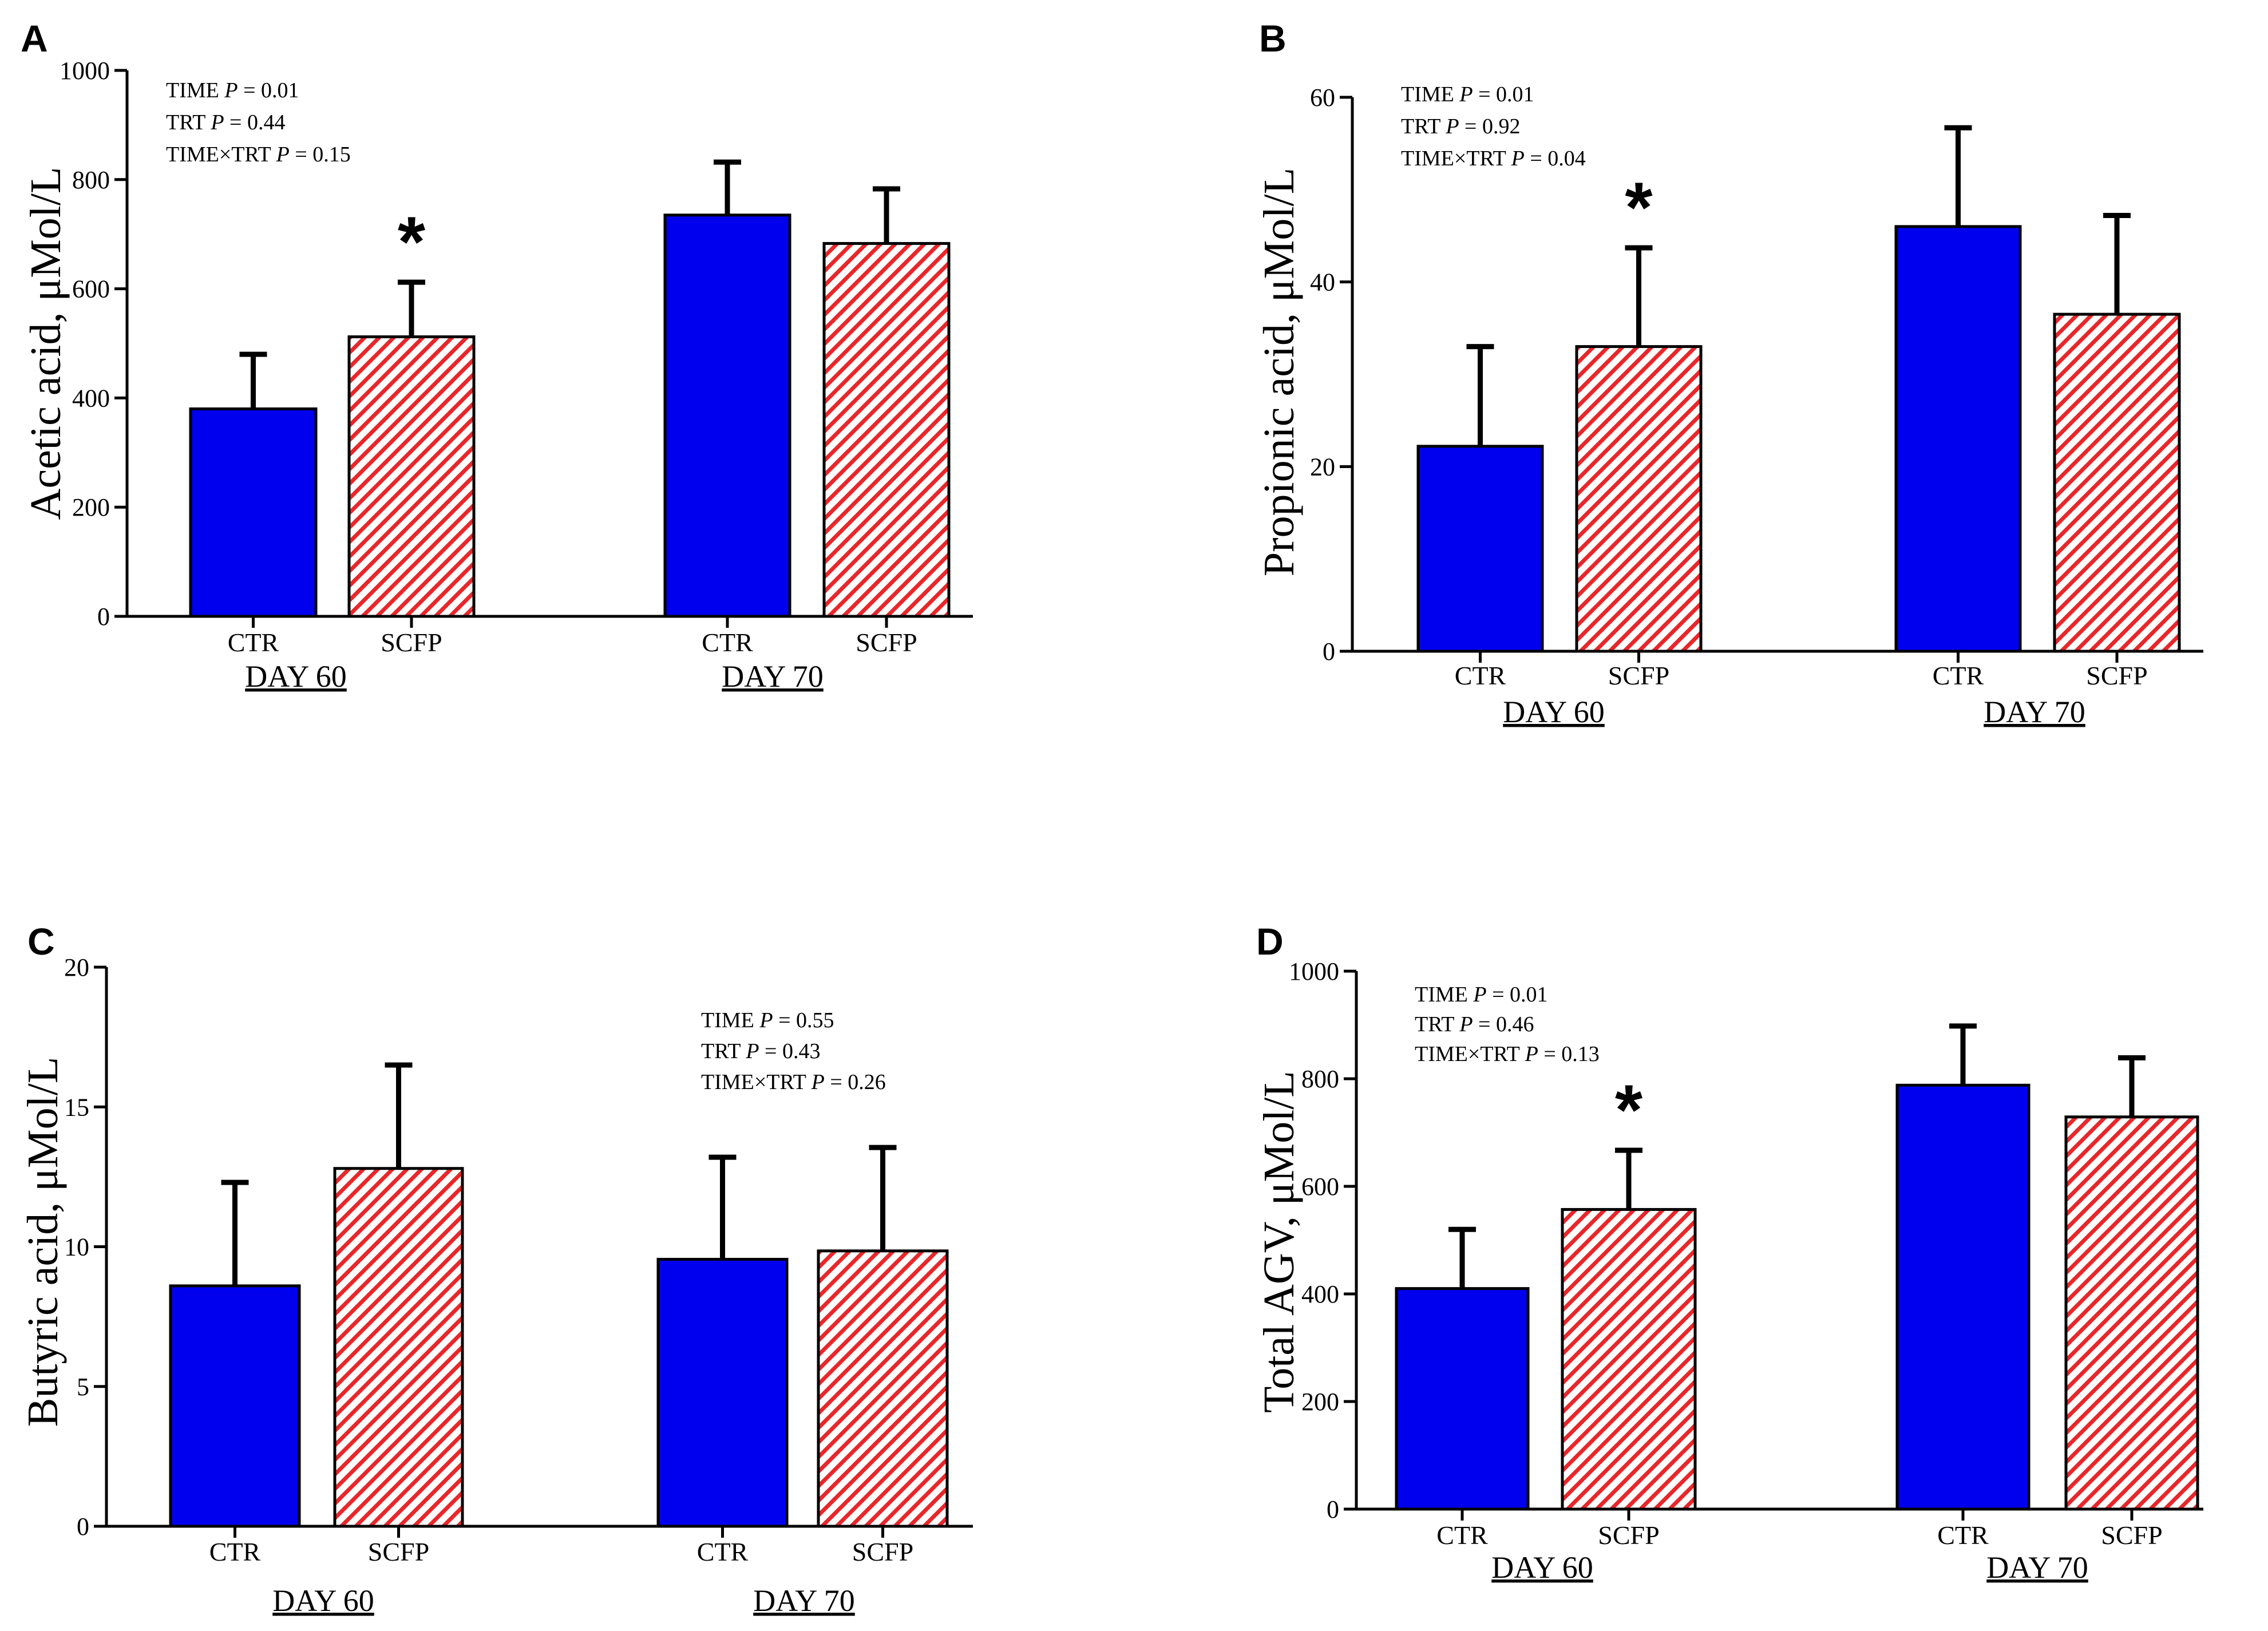 Image resolution: width=2268 pixels, height=1631 pixels. I want to click on y-tick-label: 60, so click(1322, 98).